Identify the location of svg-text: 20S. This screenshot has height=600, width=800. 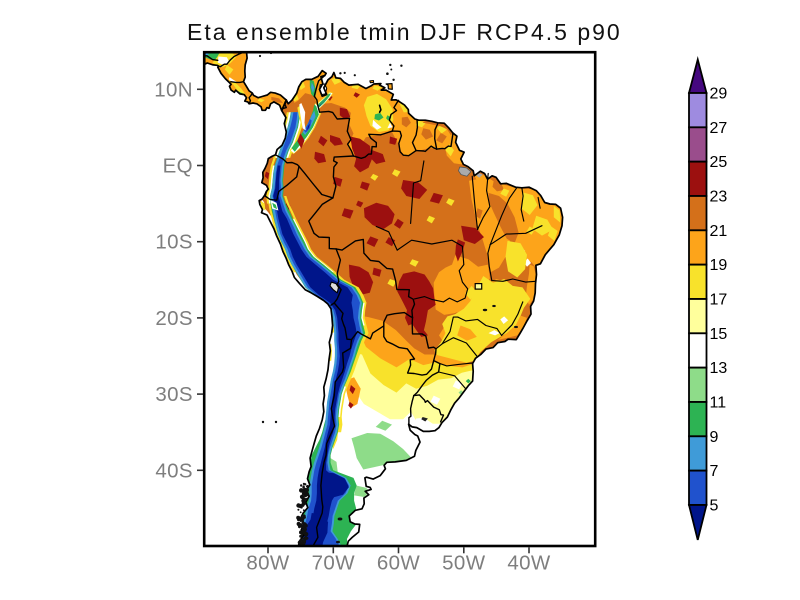
(174, 318).